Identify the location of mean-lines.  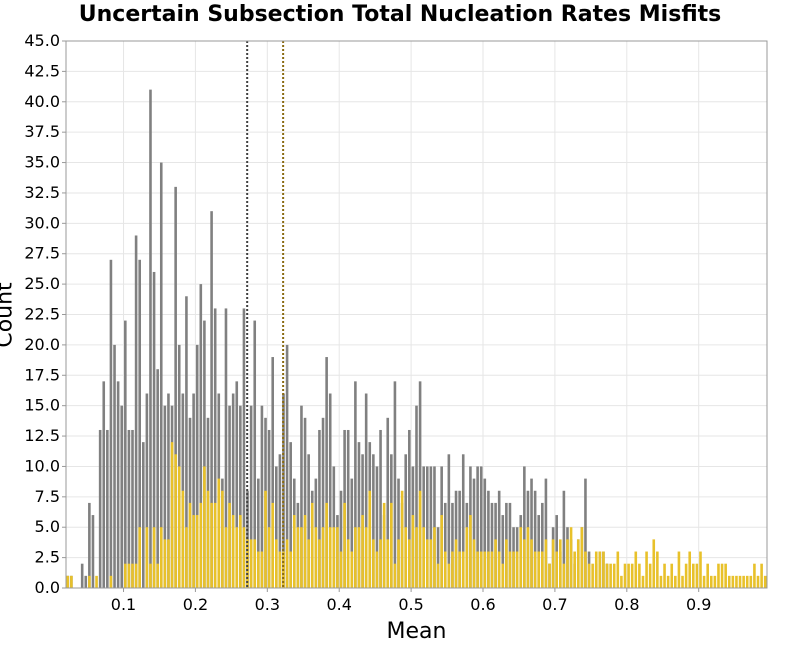
(265, 314).